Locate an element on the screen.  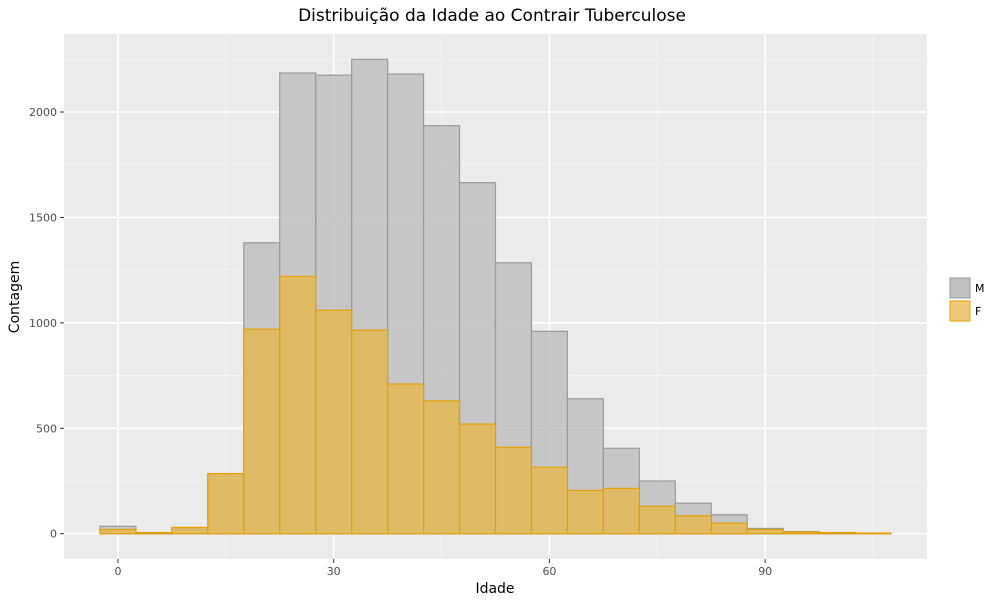
legend-label-m: M is located at coordinates (980, 288).